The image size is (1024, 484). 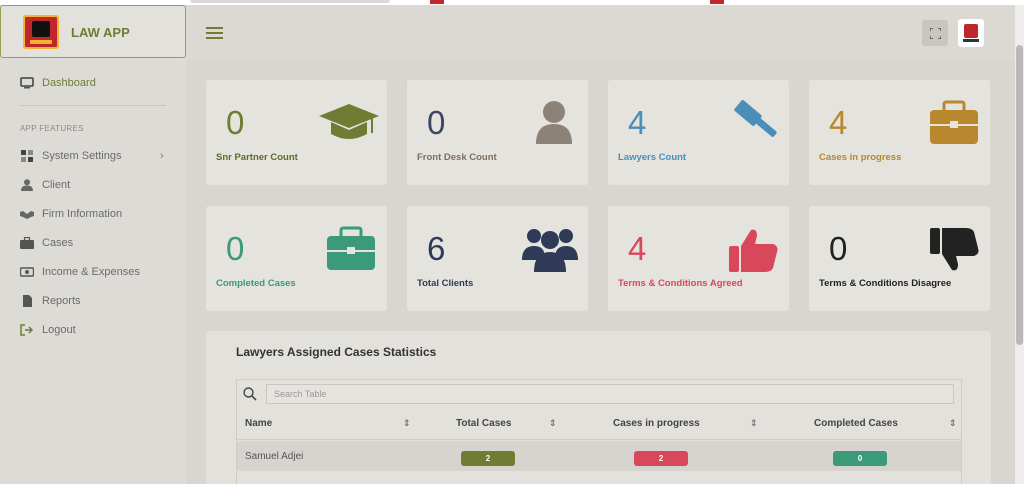 I want to click on grid-icon, so click(x=27, y=156).